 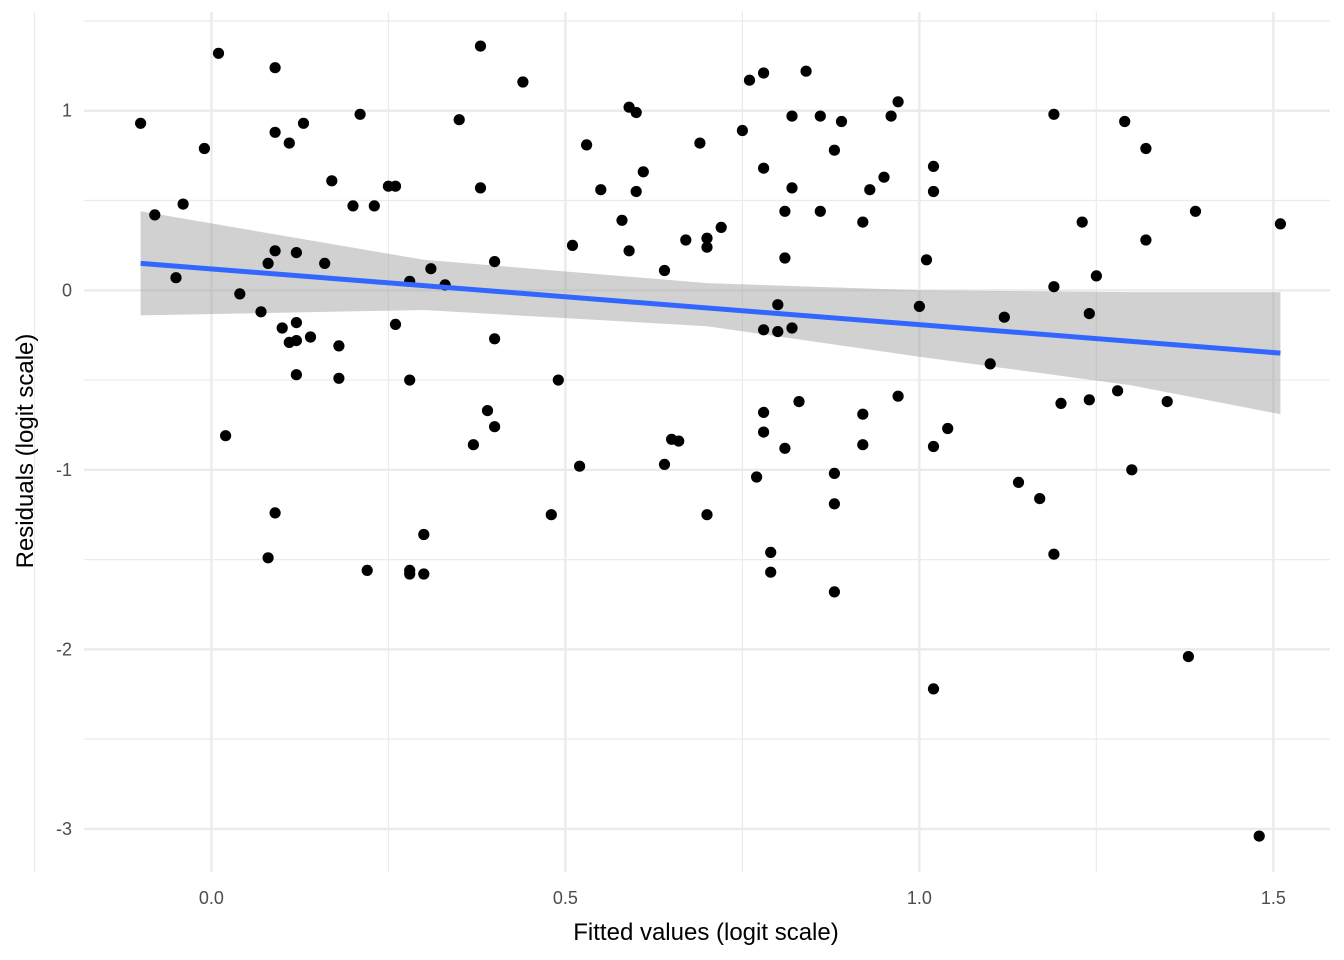 I want to click on y-tick-label: -2, so click(x=64, y=649).